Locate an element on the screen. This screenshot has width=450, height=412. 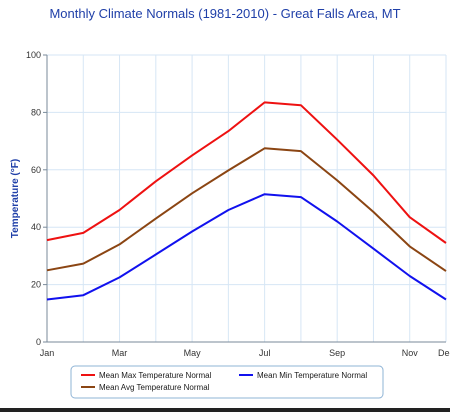
y-tick-label: 100 is located at coordinates (33, 55).